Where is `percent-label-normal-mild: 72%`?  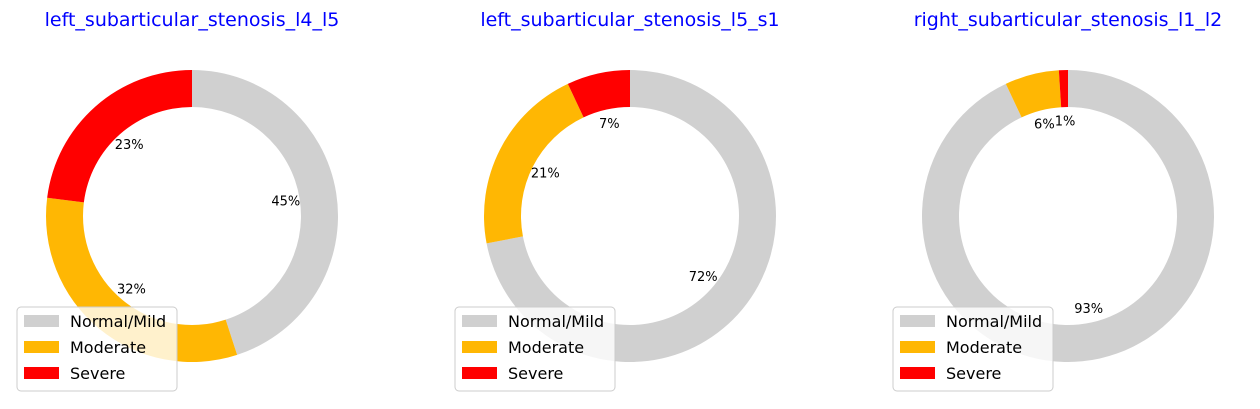
percent-label-normal-mild: 72% is located at coordinates (703, 277).